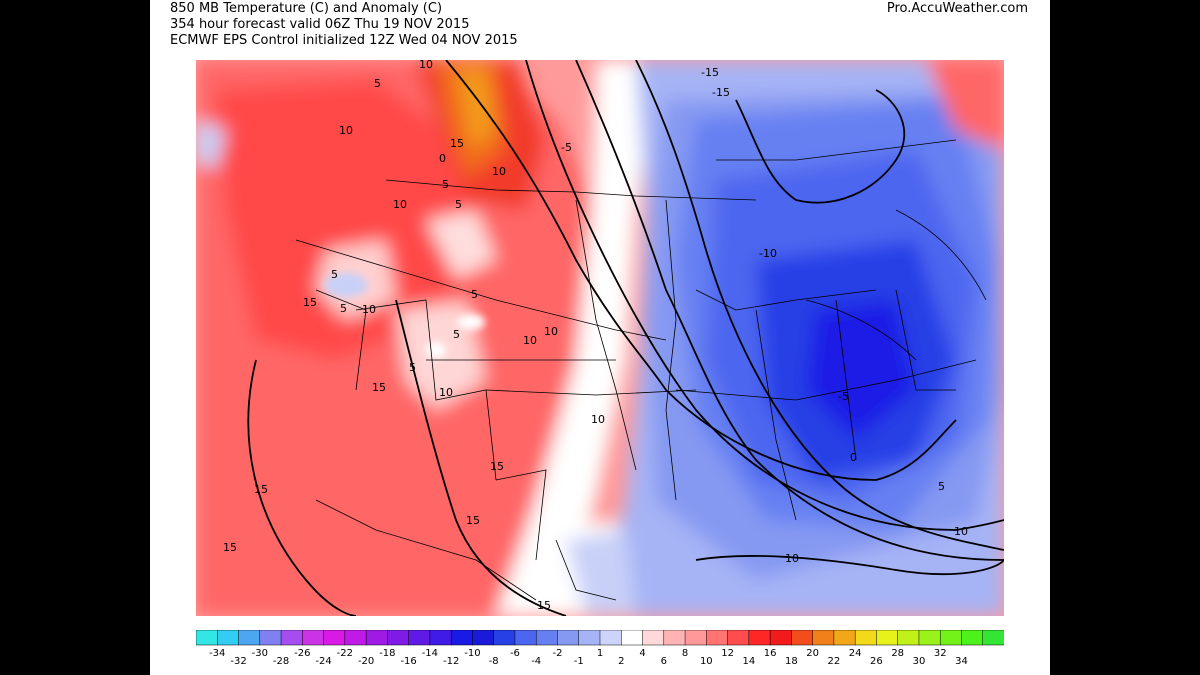  I want to click on colorbar-tick-label: 22, so click(834, 661).